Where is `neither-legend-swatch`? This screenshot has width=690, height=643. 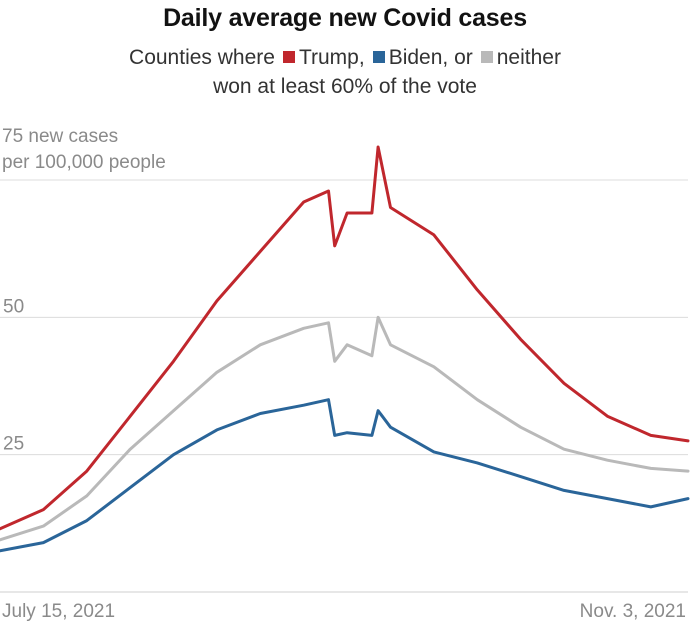 neither-legend-swatch is located at coordinates (486, 57).